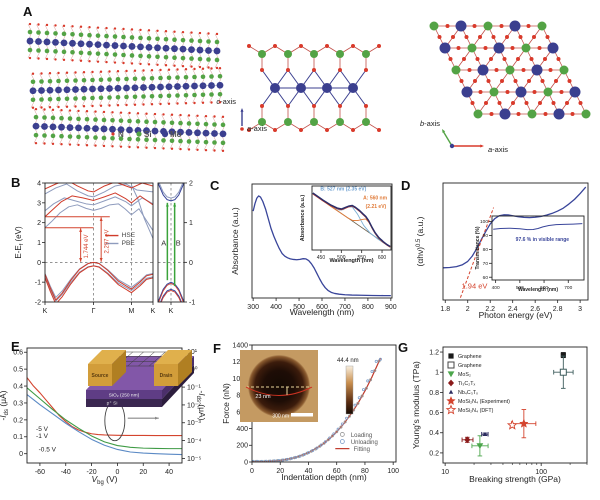 This screenshot has height=500, width=600. What do you see at coordinates (314, 88) in the screenshot?
I see `crystal-side-view` at bounding box center [314, 88].